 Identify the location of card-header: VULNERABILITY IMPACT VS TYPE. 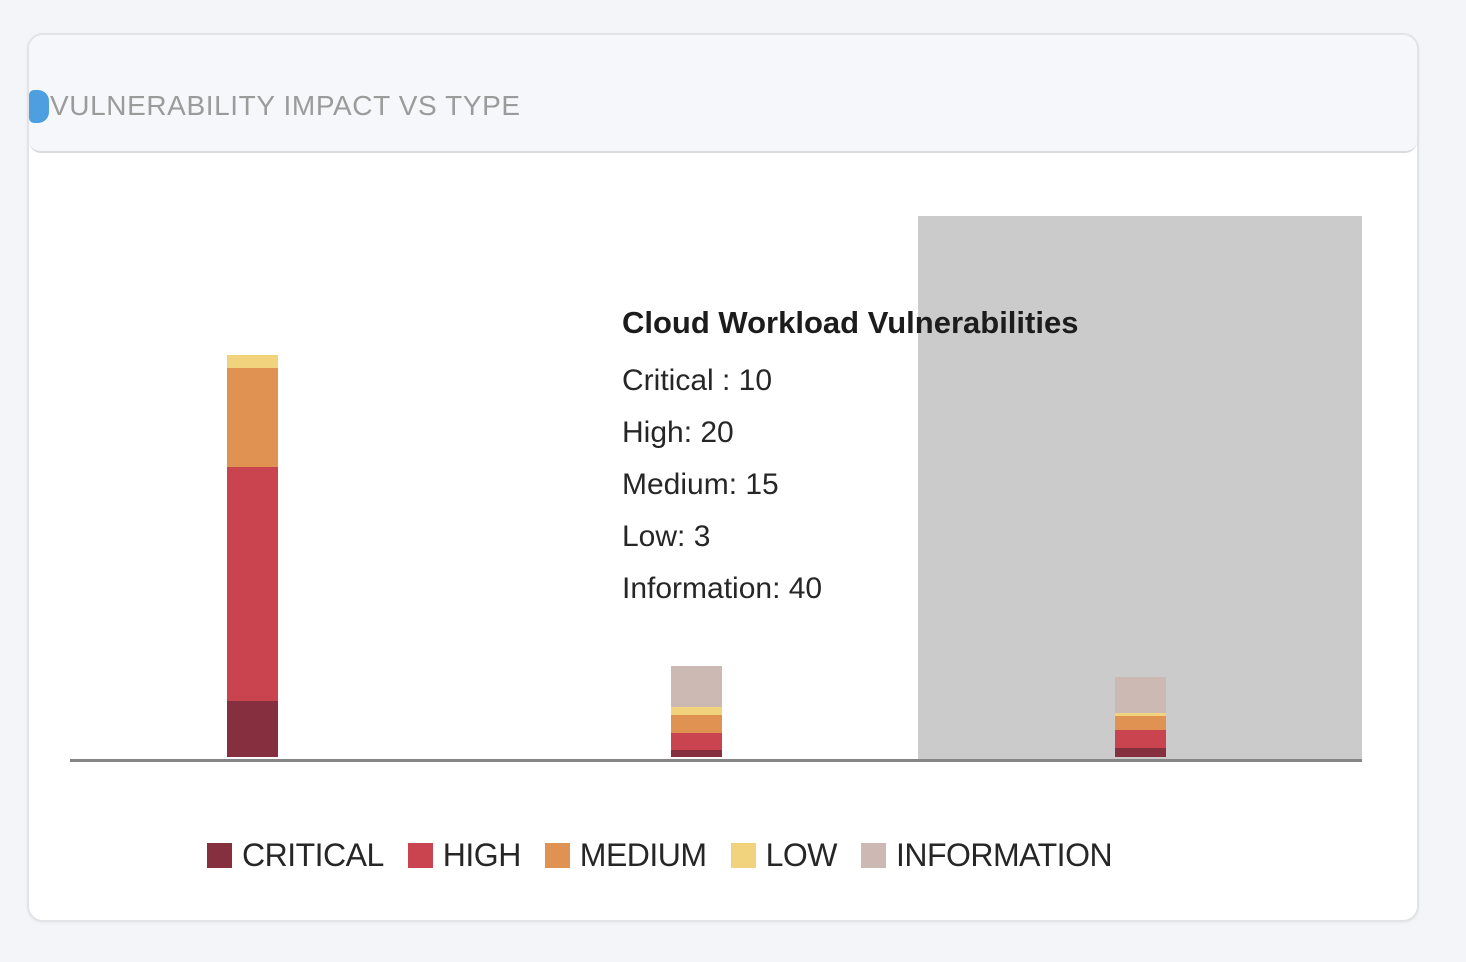
(723, 94).